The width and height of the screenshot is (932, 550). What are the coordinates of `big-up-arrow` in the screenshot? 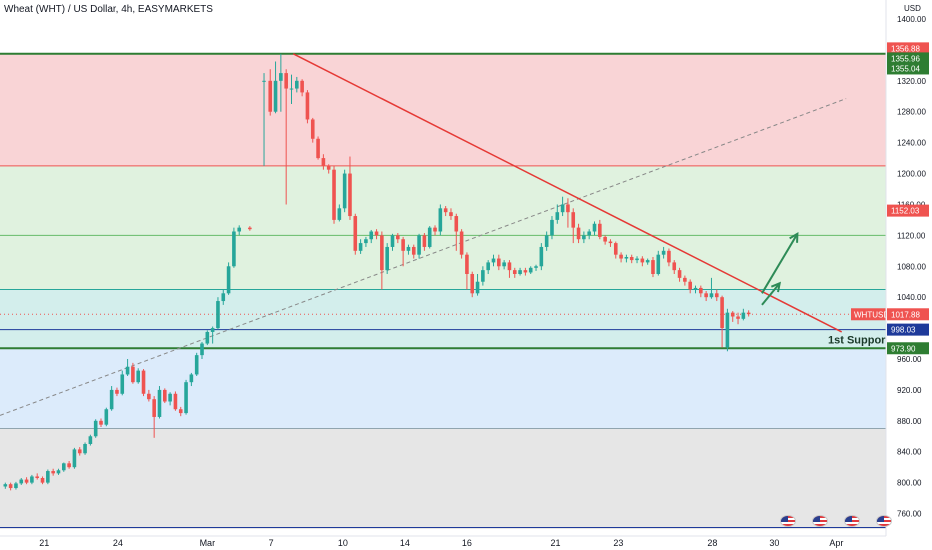 It's located at (780, 263).